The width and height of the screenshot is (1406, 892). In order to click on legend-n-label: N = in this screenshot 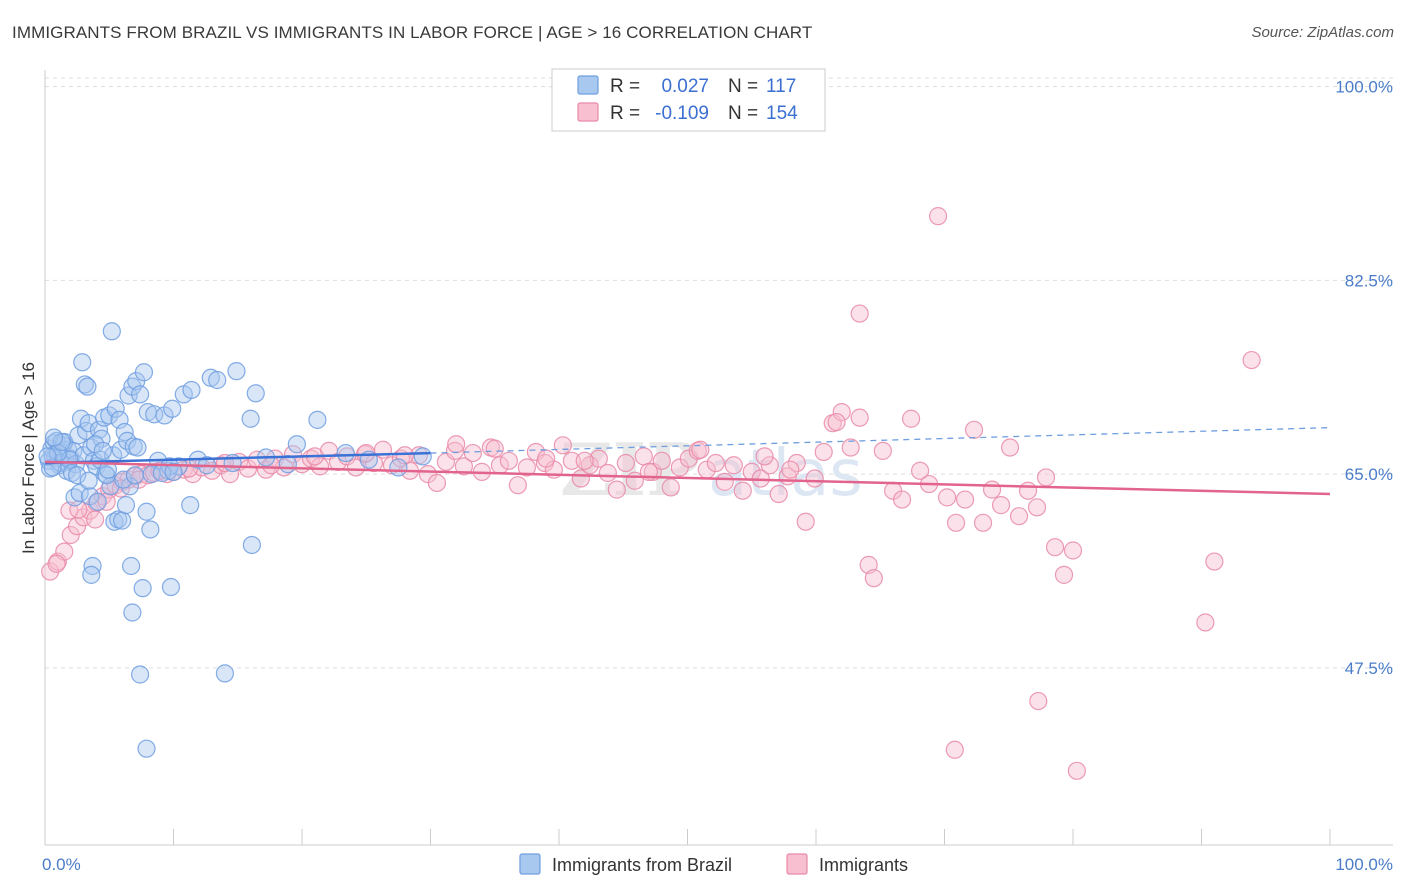, I will do `click(743, 113)`.